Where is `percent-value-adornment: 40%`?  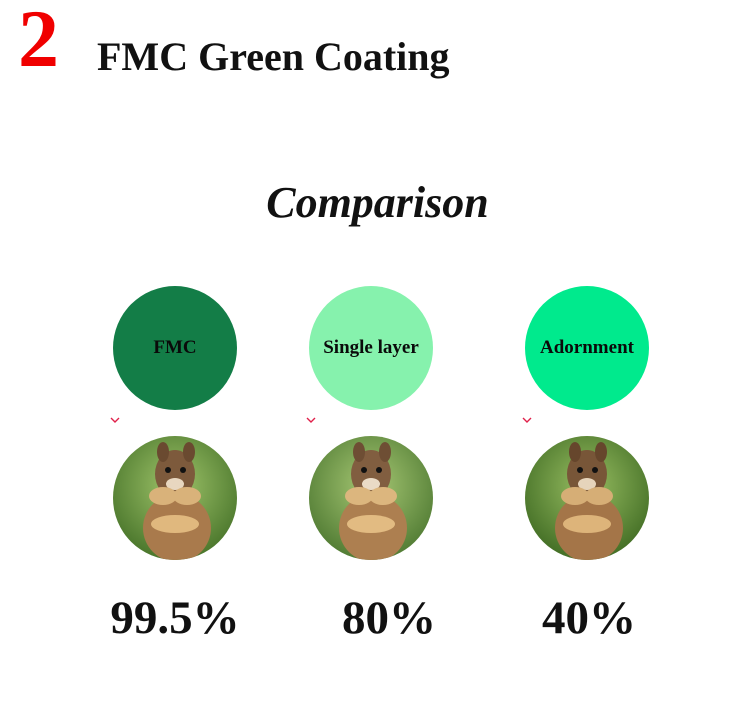 percent-value-adornment: 40% is located at coordinates (589, 618).